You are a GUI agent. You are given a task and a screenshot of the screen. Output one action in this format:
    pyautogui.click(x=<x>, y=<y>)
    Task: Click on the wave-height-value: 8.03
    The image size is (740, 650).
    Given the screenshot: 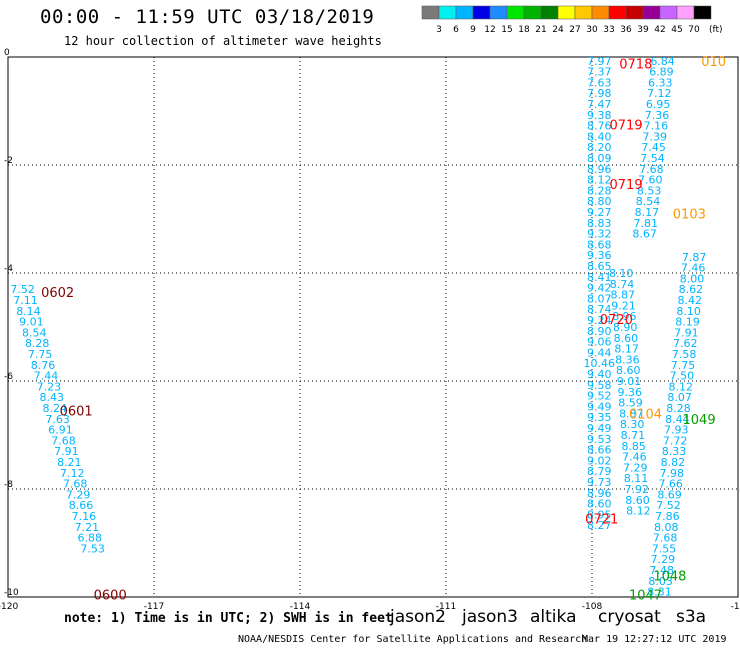 What is the action you would take?
    pyautogui.click(x=660, y=581)
    